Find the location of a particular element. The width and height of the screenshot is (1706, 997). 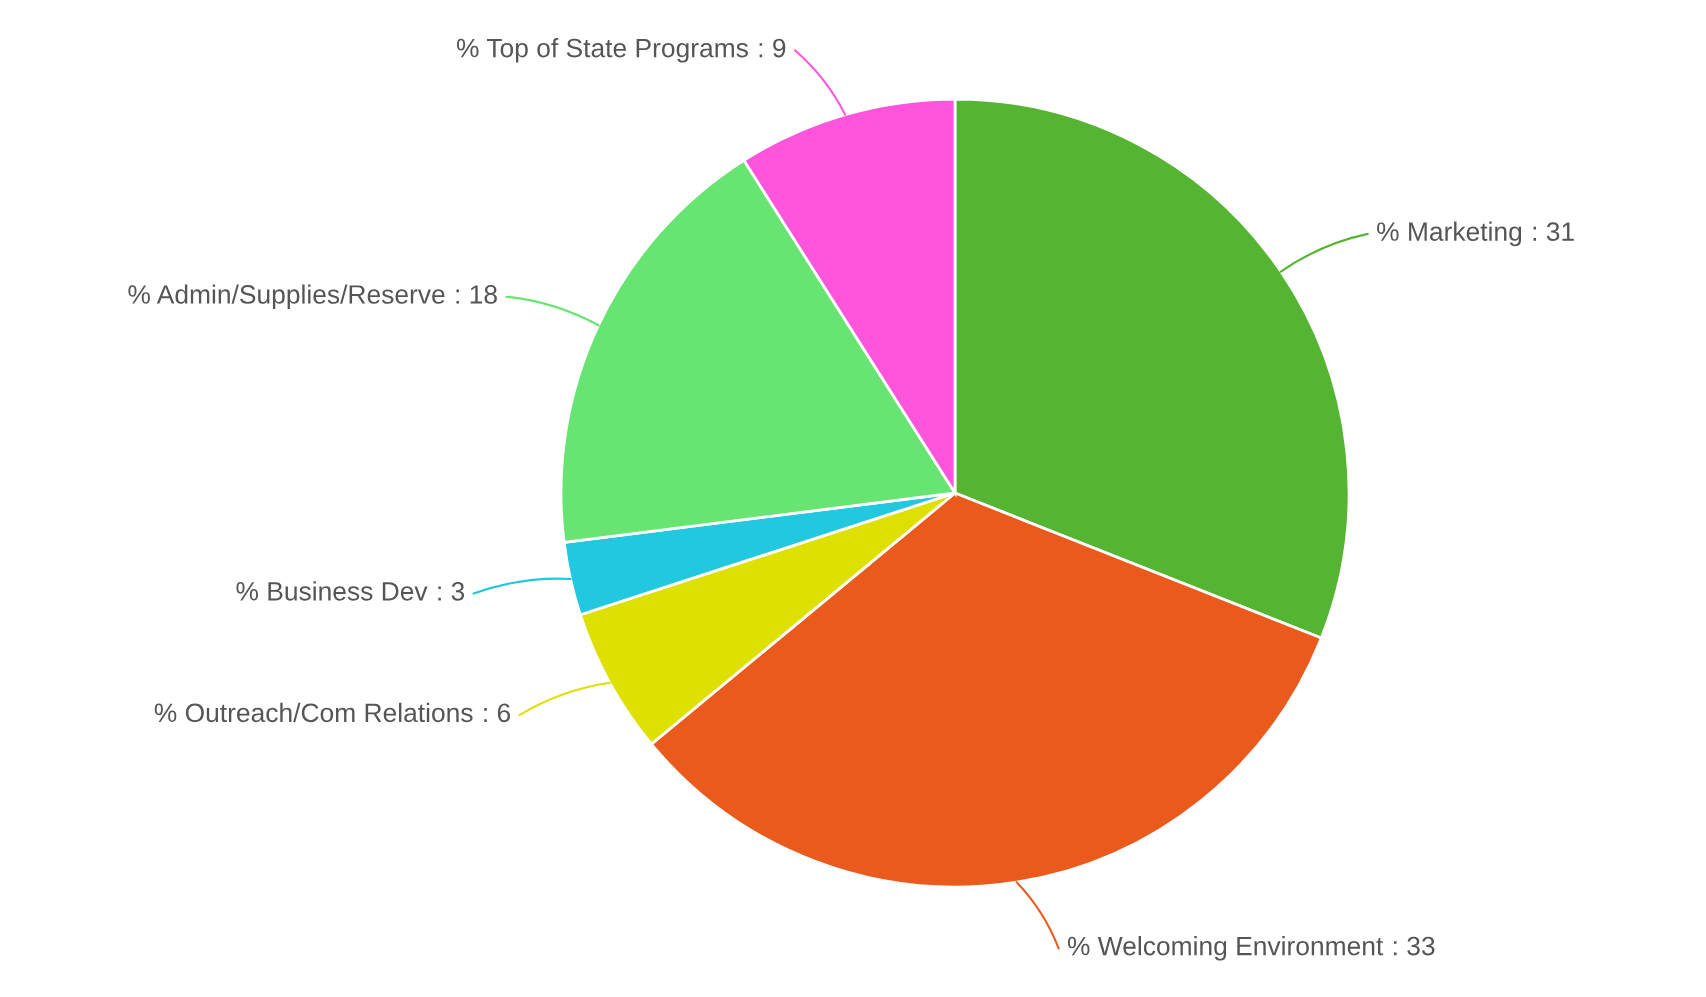

slice-label: % Admin/Supplies/Reserve is located at coordinates (286, 297).